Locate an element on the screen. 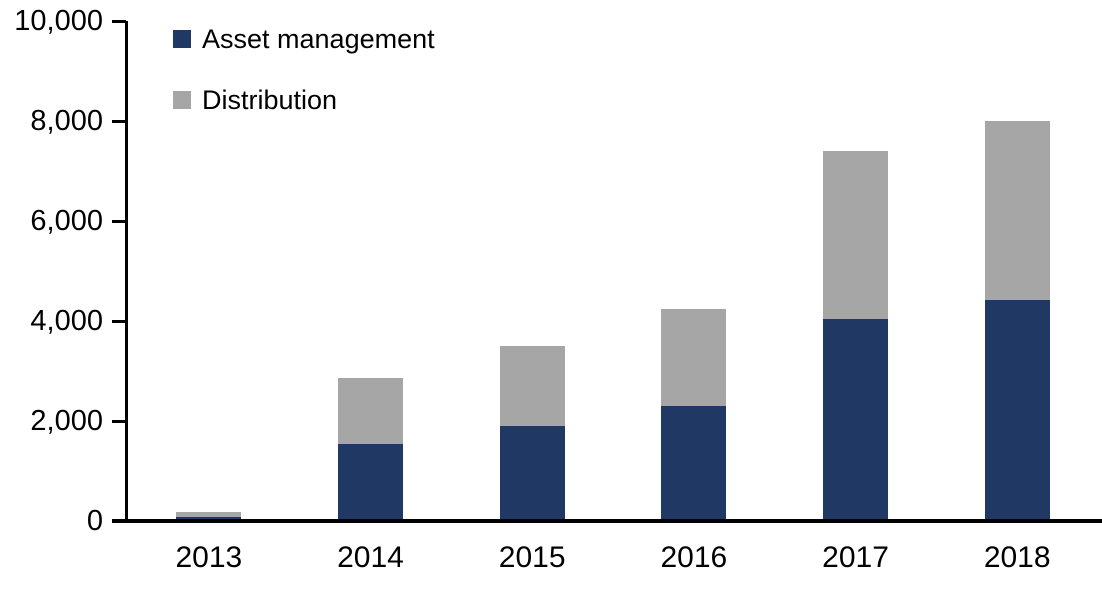  bar-2015 is located at coordinates (532, 271).